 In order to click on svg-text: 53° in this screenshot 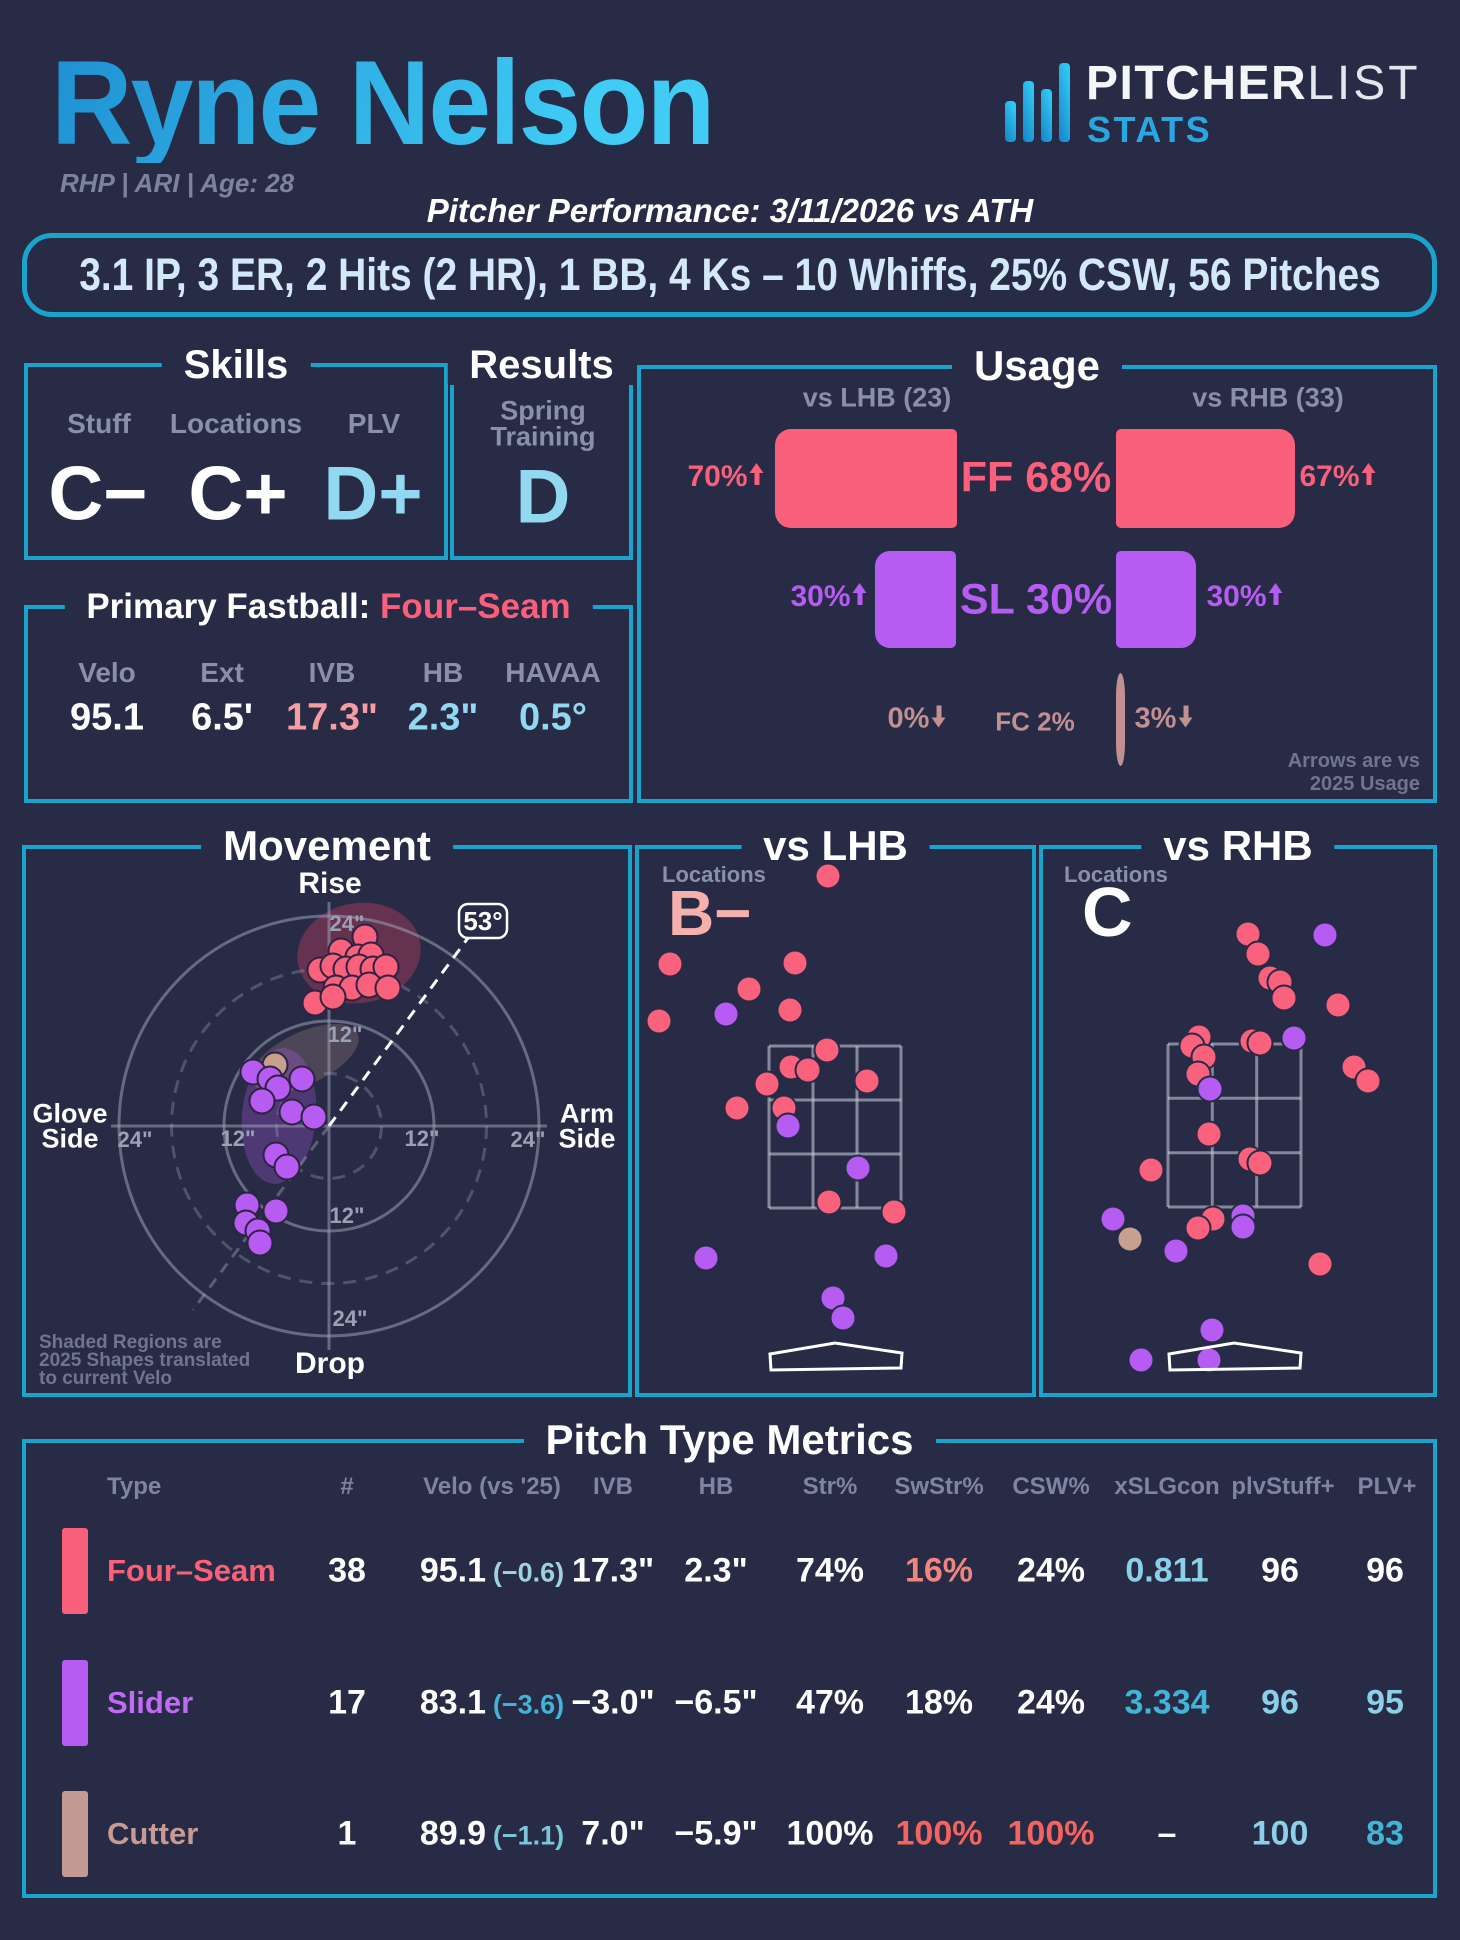, I will do `click(482, 921)`.